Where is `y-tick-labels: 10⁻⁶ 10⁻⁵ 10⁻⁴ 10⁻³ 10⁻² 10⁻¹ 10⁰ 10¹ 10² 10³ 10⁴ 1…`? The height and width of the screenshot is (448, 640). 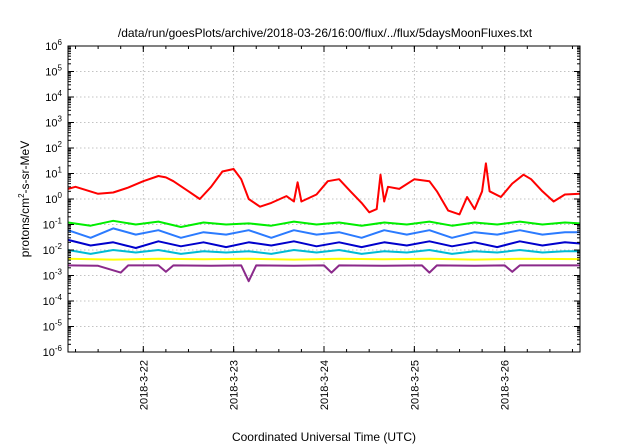 y-tick-labels: 10⁻⁶ 10⁻⁵ 10⁻⁴ 10⁻³ 10⁻² 10⁻¹ 10⁰ 10¹ 10² 10³ 10⁴ 1… is located at coordinates (53, 198).